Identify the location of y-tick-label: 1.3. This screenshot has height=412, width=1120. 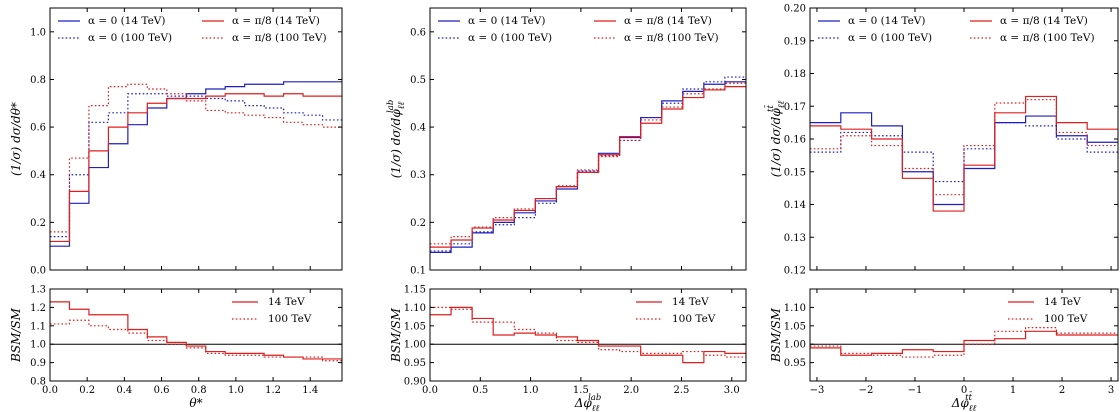
(38, 290).